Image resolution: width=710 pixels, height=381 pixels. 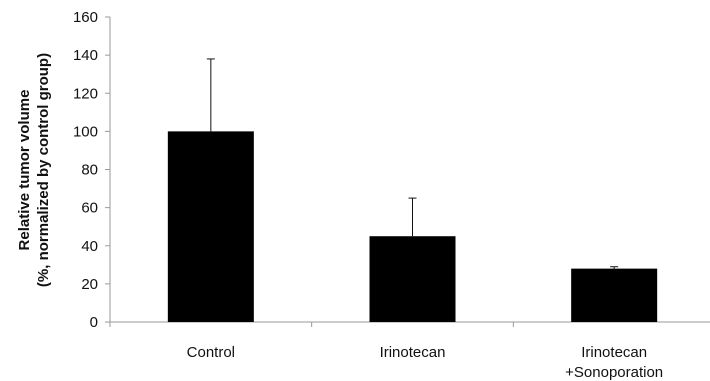 I want to click on y-tick-label: 120, so click(x=85, y=93).